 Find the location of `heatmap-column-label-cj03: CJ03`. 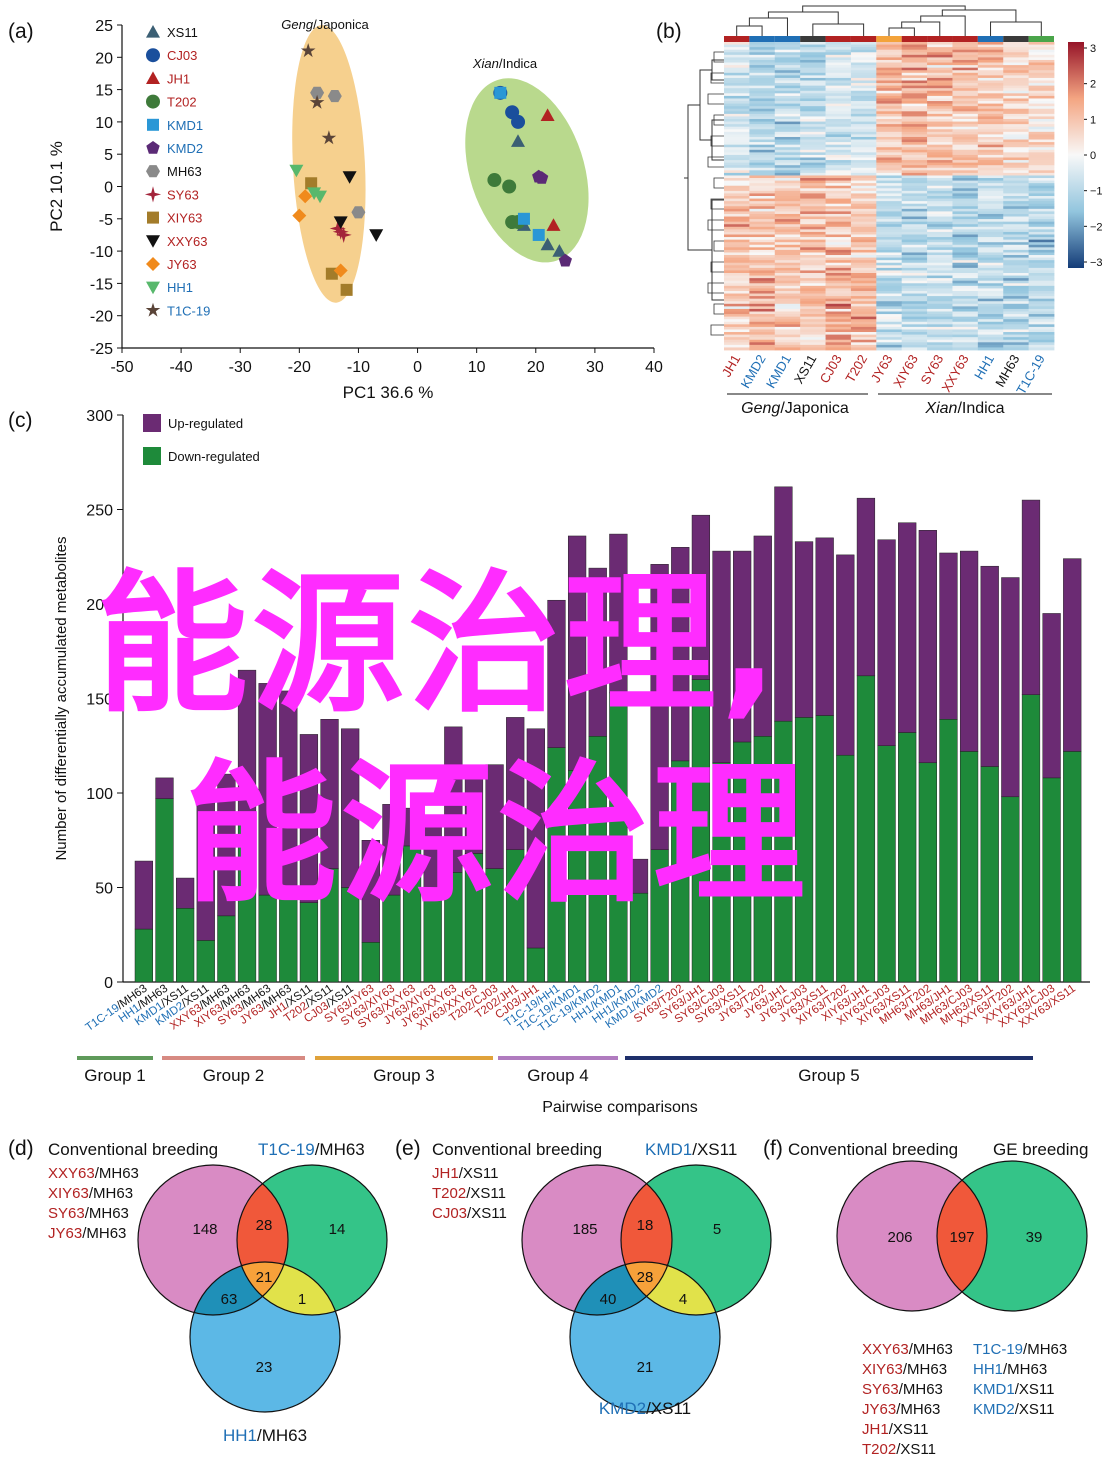

heatmap-column-label-cj03: CJ03 is located at coordinates (831, 369).